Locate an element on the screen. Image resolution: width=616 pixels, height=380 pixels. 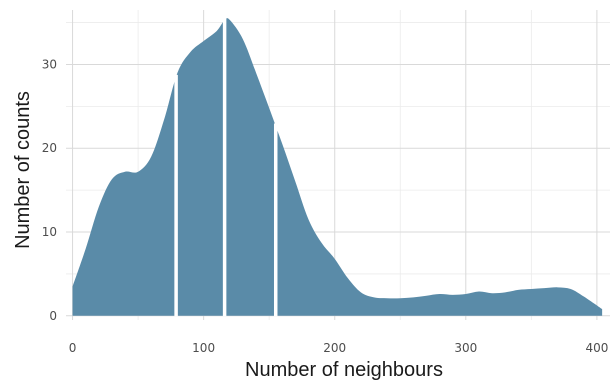
y-tick-label: 20 is located at coordinates (49, 148).